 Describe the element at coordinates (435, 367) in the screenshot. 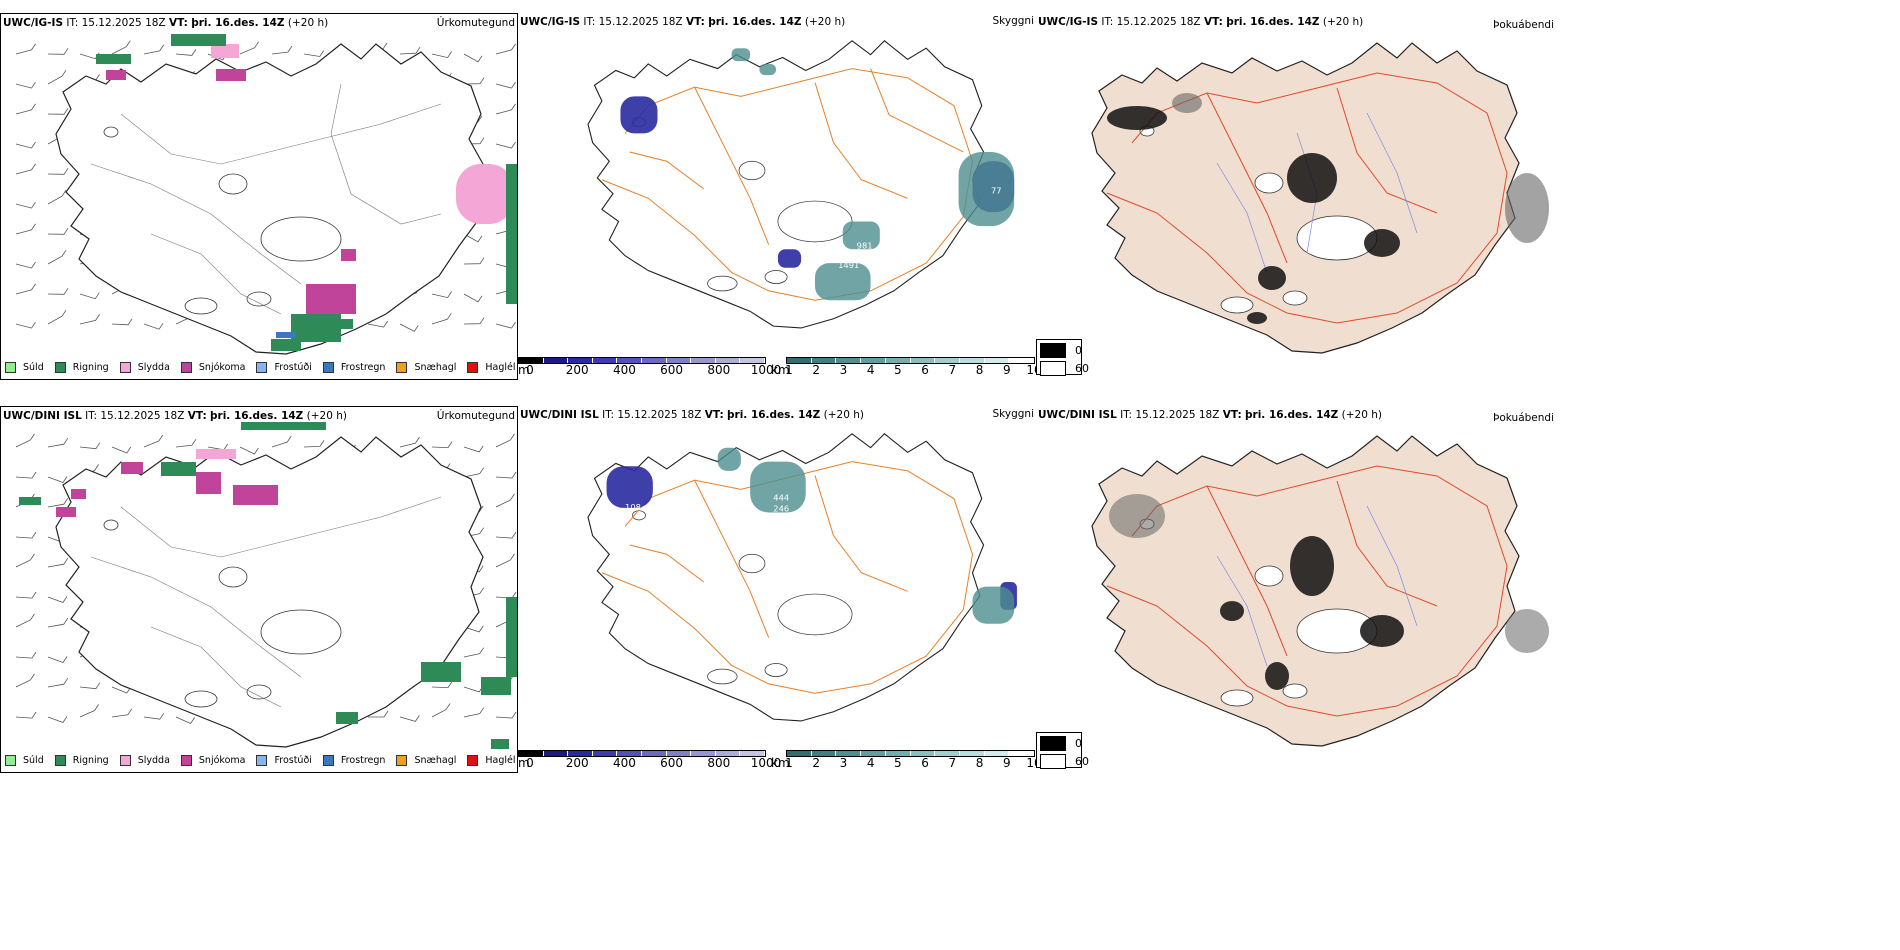

I see `legend-label: Snæhagl` at that location.